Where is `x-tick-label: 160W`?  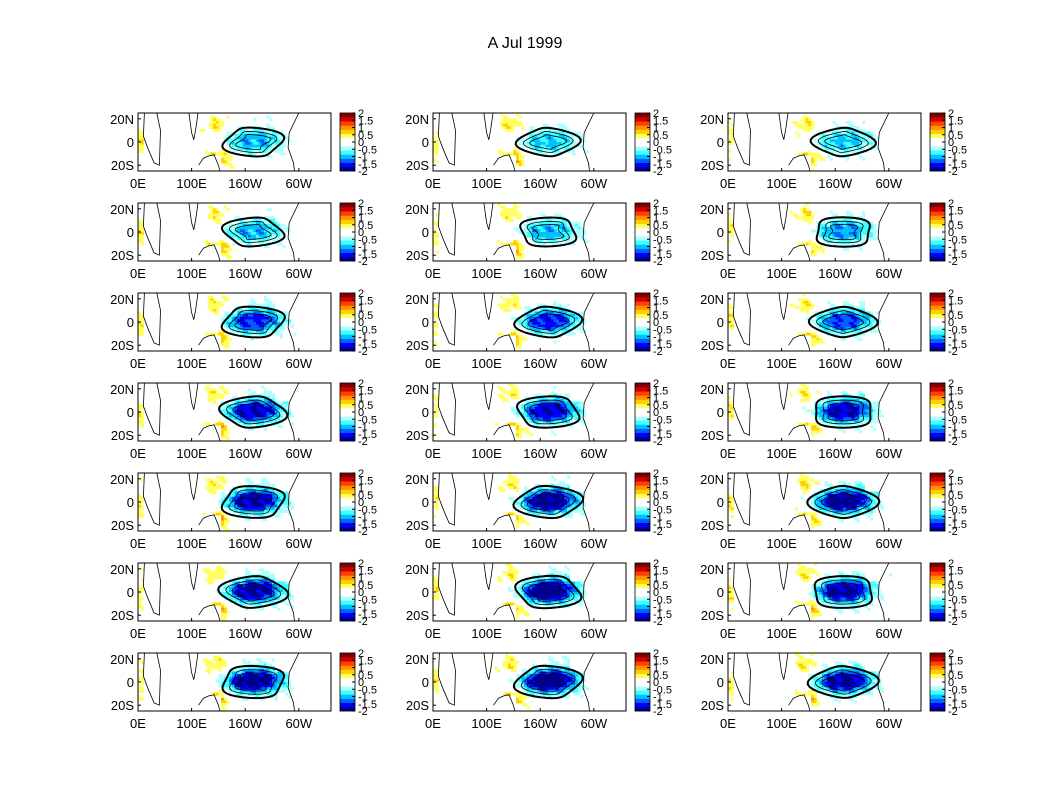 x-tick-label: 160W is located at coordinates (245, 273).